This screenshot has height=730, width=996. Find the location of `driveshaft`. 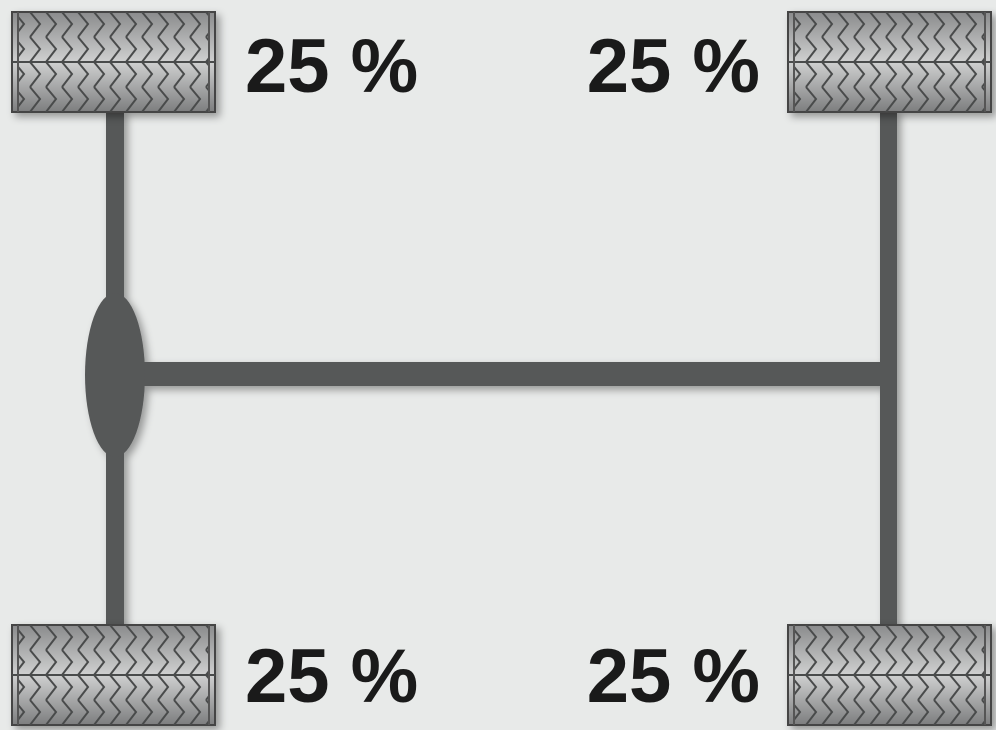

driveshaft is located at coordinates (512, 374).